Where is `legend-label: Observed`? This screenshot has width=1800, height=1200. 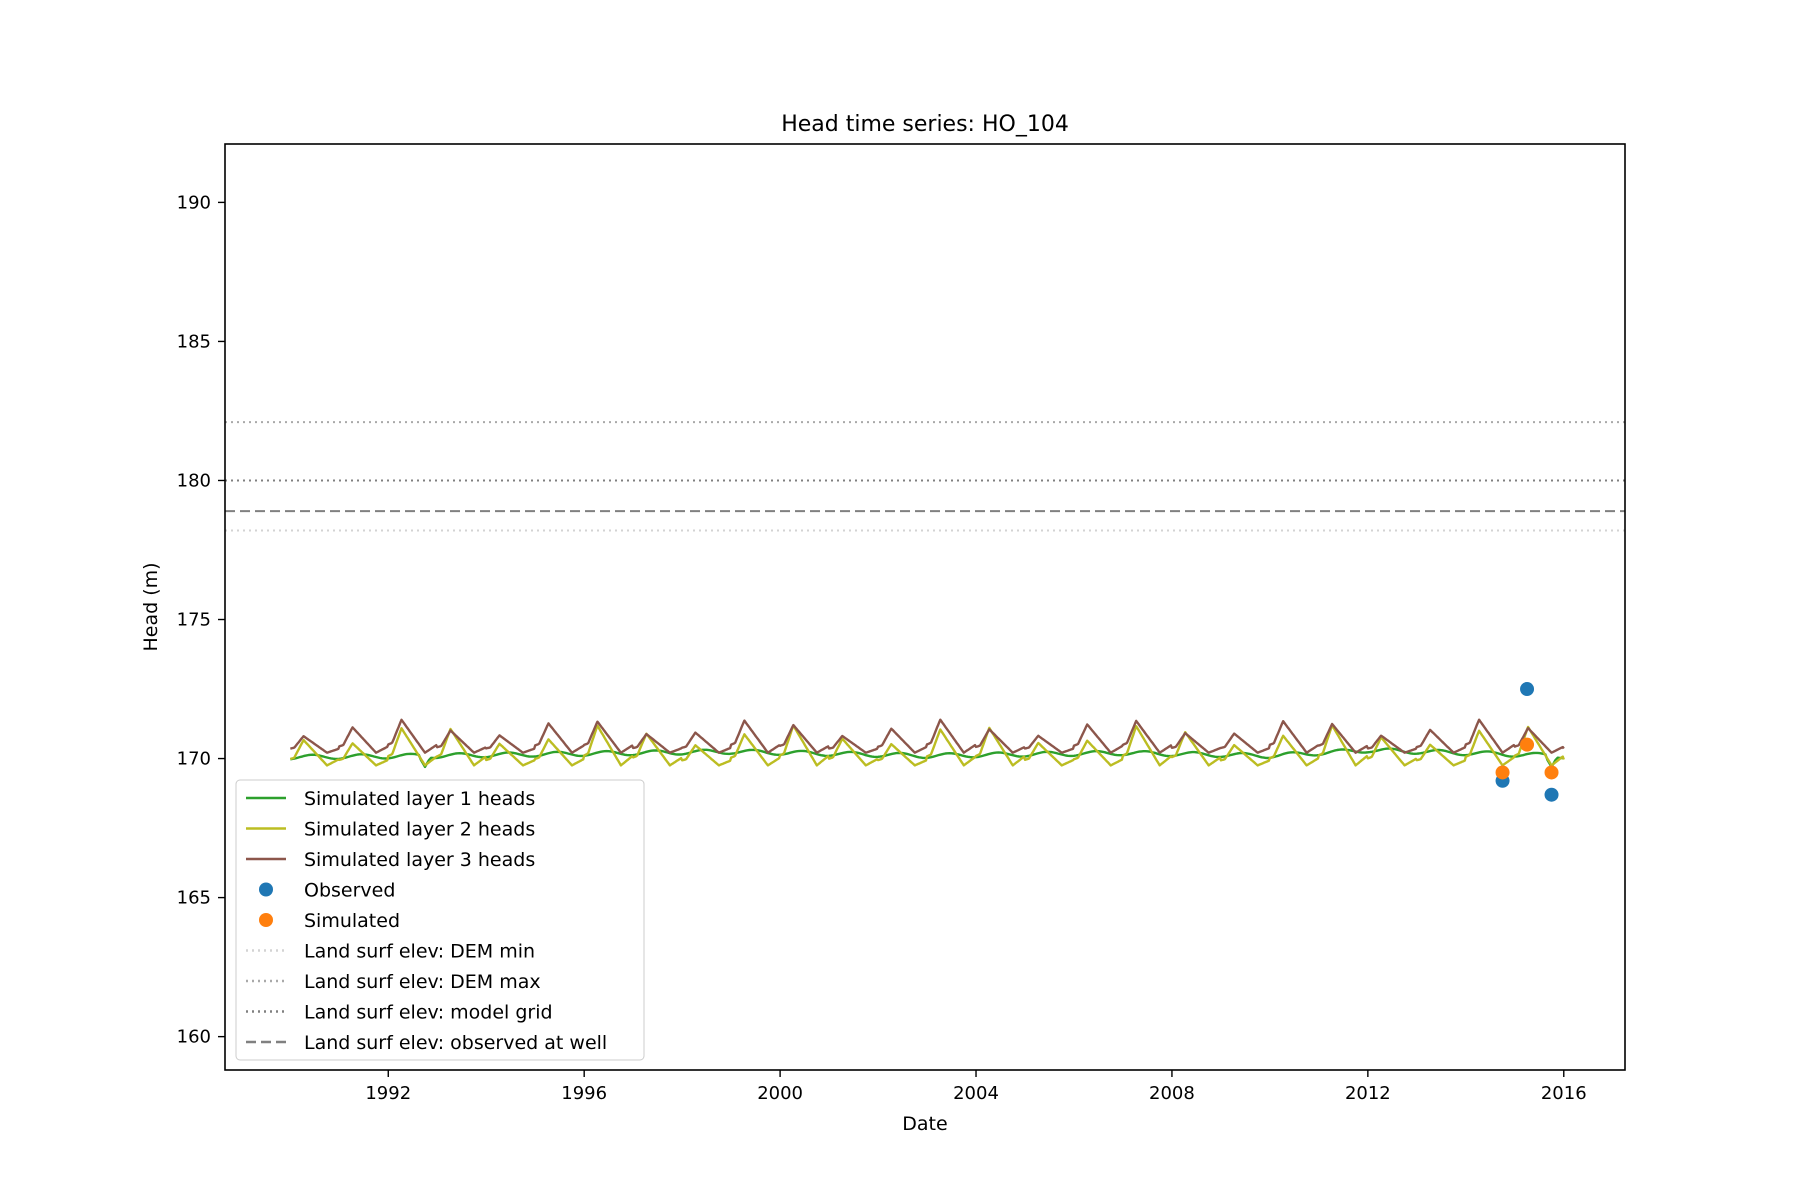 legend-label: Observed is located at coordinates (349, 891).